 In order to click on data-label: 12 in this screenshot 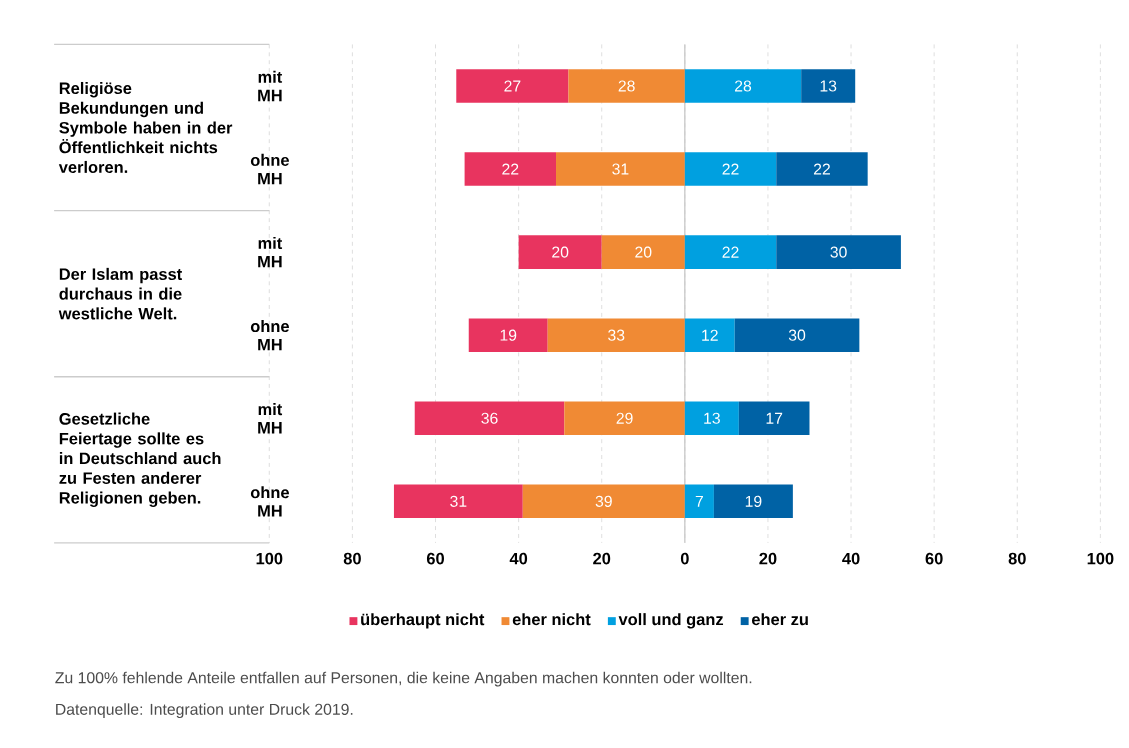, I will do `click(710, 335)`.